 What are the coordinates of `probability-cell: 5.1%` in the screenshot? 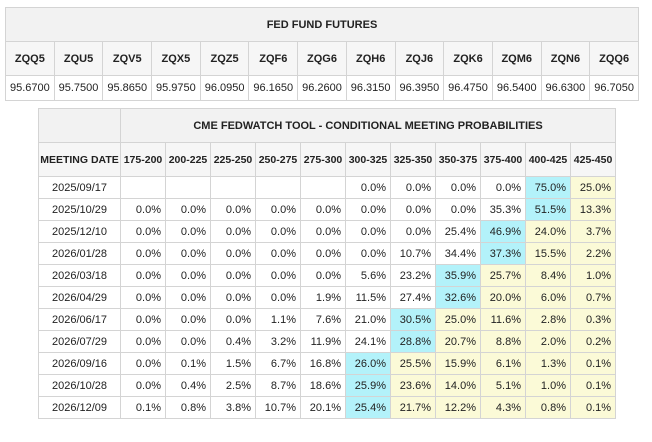 It's located at (503, 385).